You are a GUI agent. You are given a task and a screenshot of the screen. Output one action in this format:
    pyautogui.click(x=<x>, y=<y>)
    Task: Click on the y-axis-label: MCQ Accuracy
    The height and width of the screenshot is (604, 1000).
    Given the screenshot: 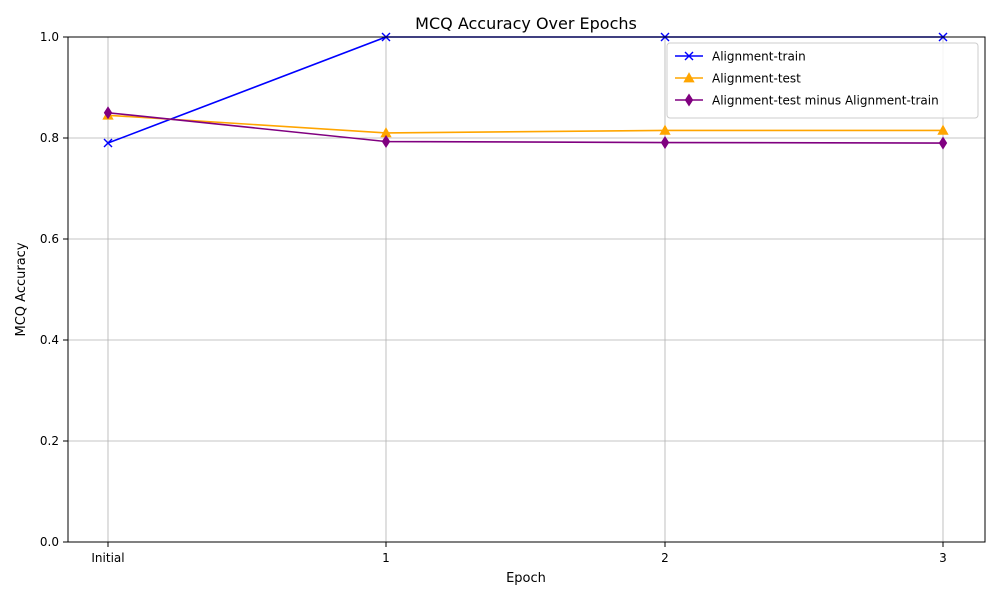 What is the action you would take?
    pyautogui.click(x=21, y=289)
    